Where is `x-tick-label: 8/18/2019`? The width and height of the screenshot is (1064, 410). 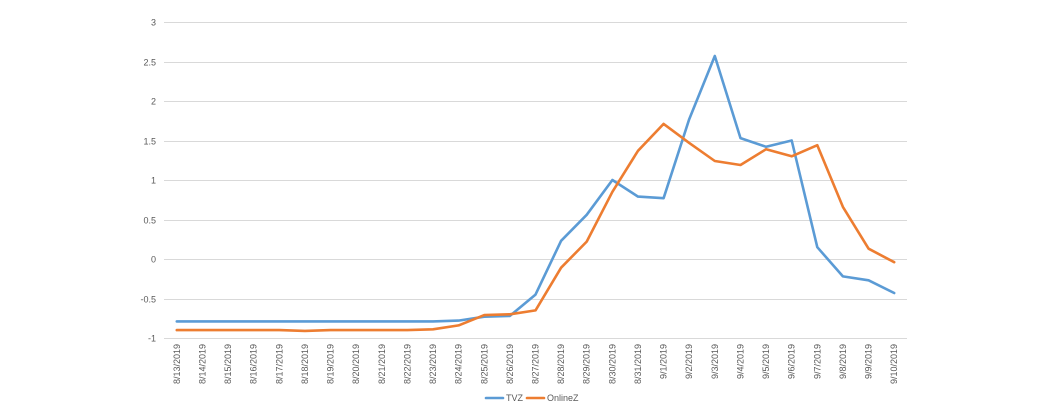
x-tick-label: 8/18/2019 is located at coordinates (305, 364).